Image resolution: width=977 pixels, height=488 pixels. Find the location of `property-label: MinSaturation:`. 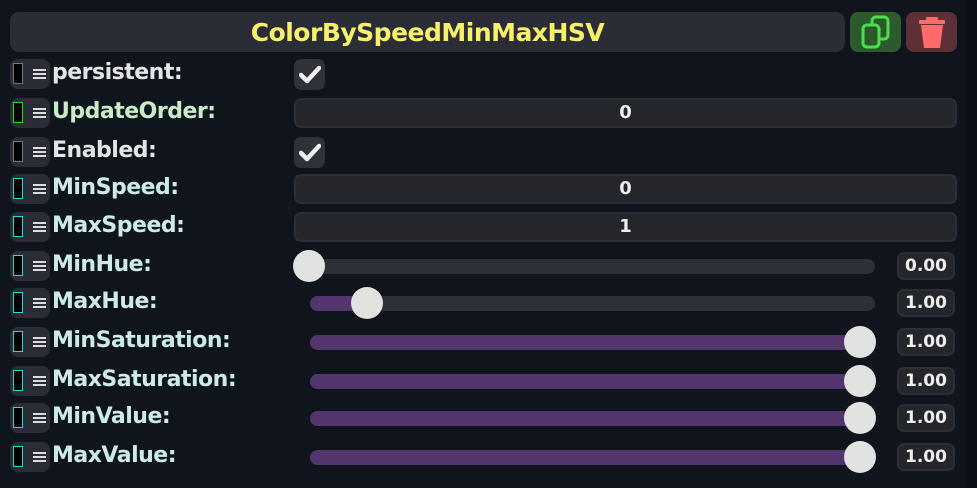

property-label: MinSaturation: is located at coordinates (141, 340).